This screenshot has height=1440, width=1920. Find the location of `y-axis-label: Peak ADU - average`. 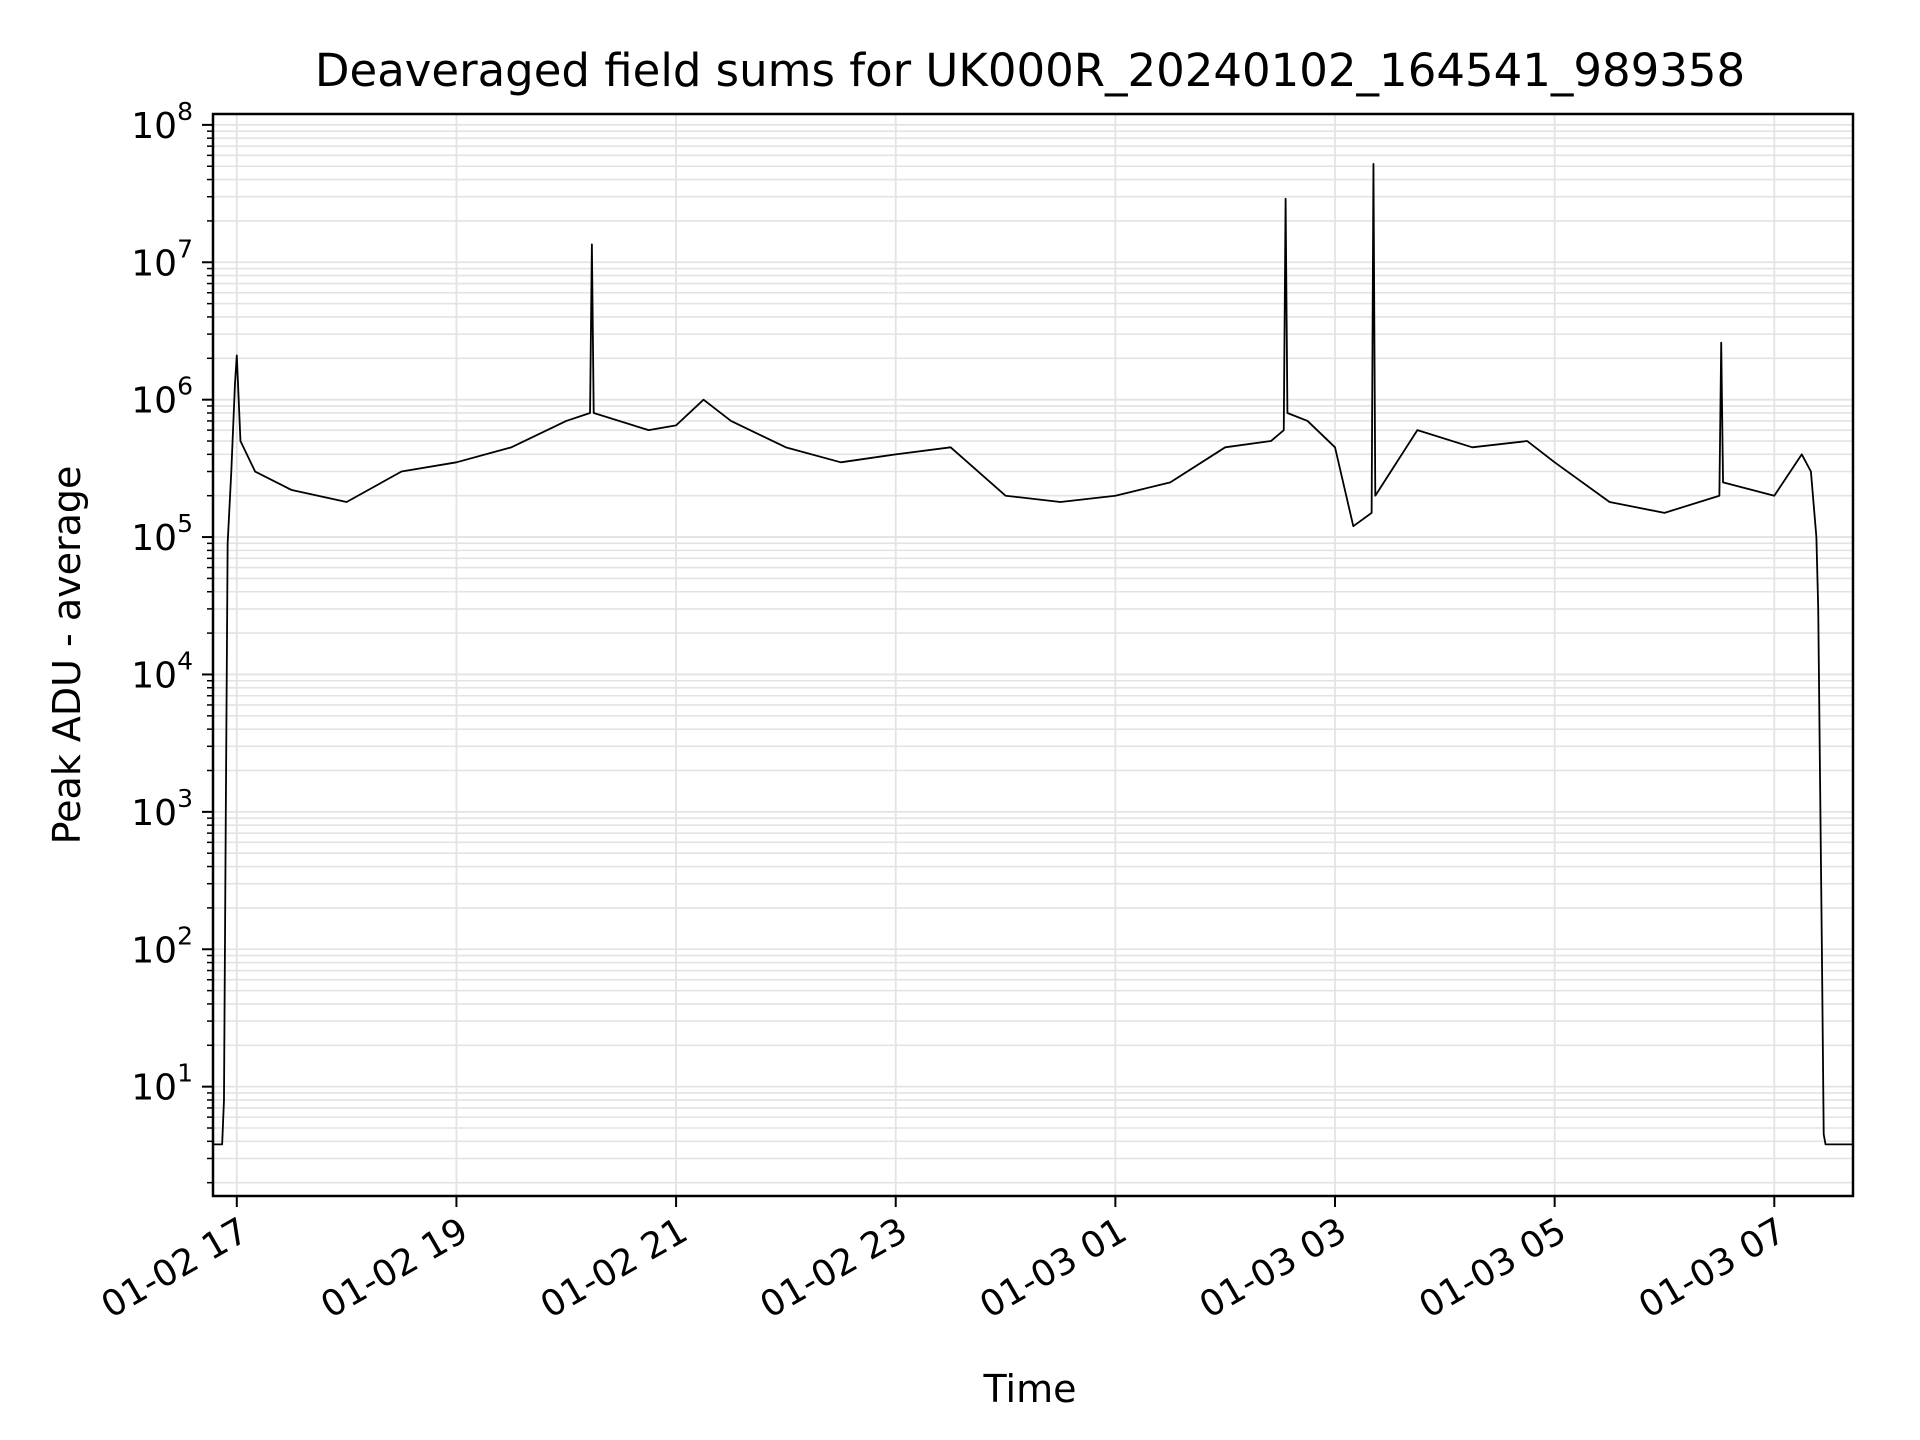

y-axis-label: Peak ADU - average is located at coordinates (67, 655).